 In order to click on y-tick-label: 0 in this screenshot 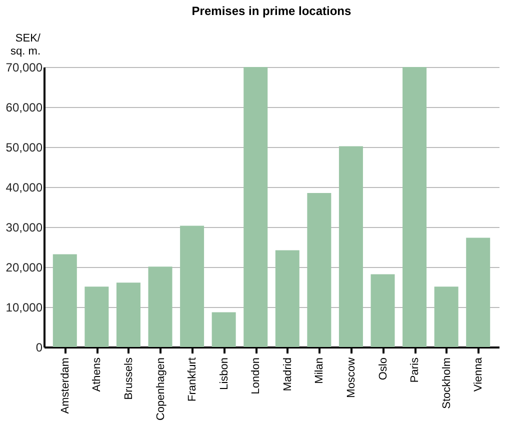, I will do `click(39, 347)`.